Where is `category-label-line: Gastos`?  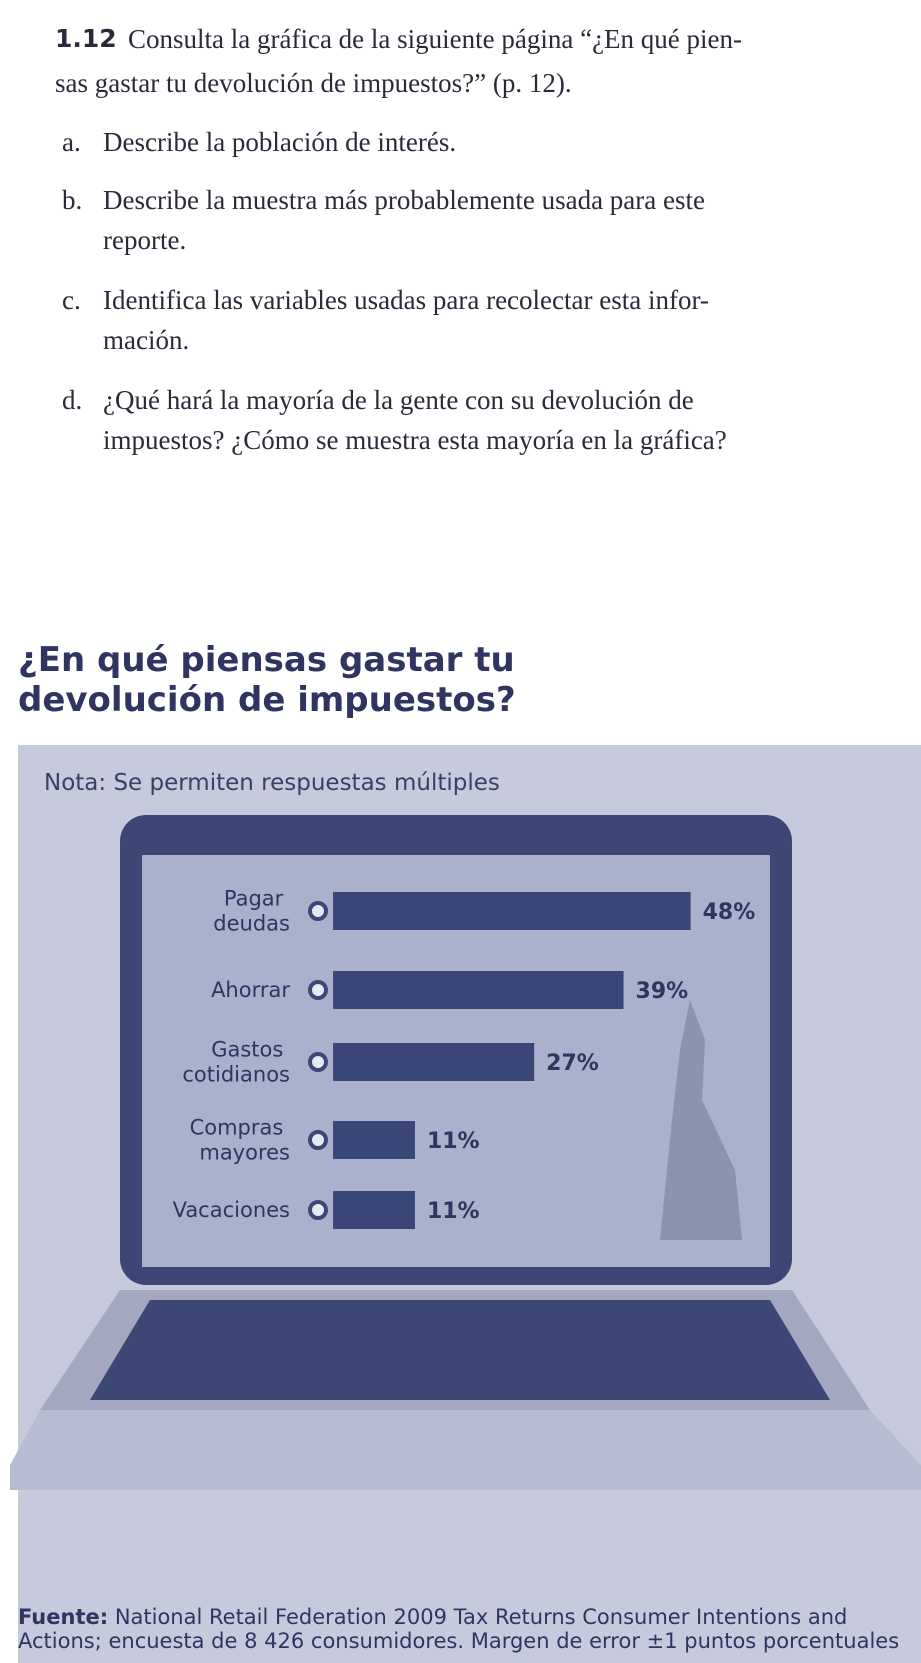
category-label-line: Gastos is located at coordinates (250, 1050).